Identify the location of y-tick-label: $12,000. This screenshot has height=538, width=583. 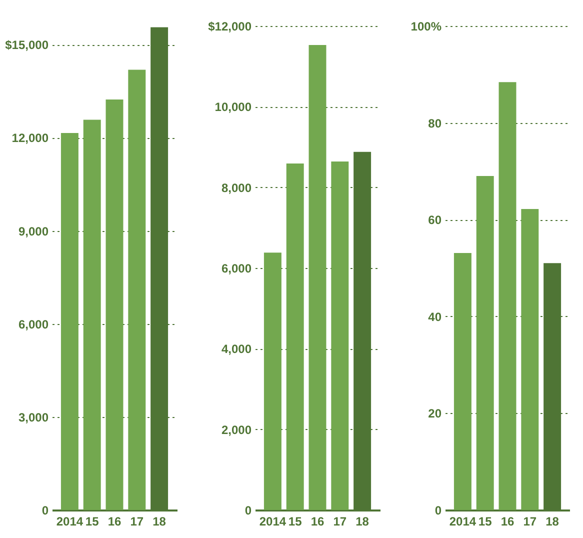
(230, 27).